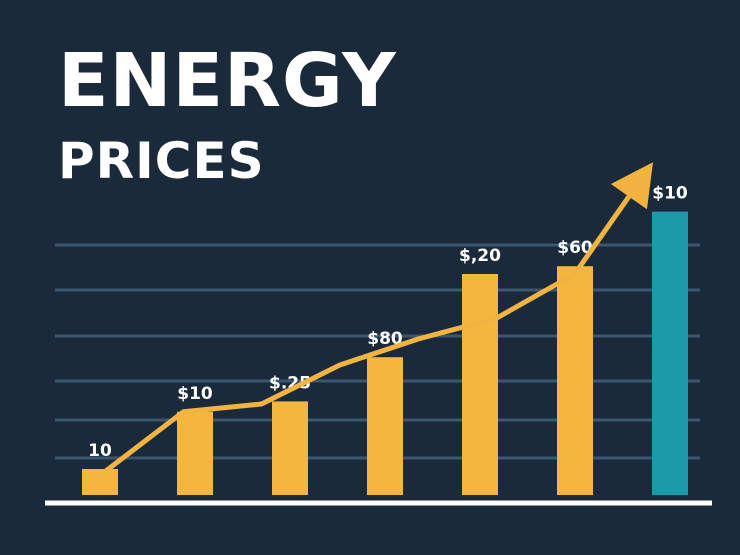  What do you see at coordinates (670, 194) in the screenshot?
I see `data-label-7: $10` at bounding box center [670, 194].